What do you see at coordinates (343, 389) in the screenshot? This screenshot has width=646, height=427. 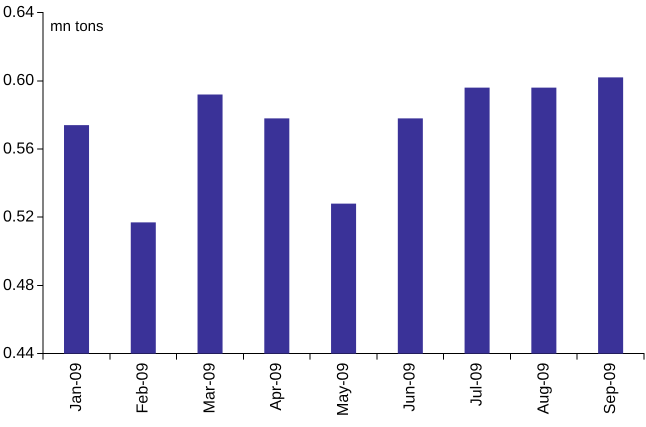 I see `x-tick-label: May-09` at bounding box center [343, 389].